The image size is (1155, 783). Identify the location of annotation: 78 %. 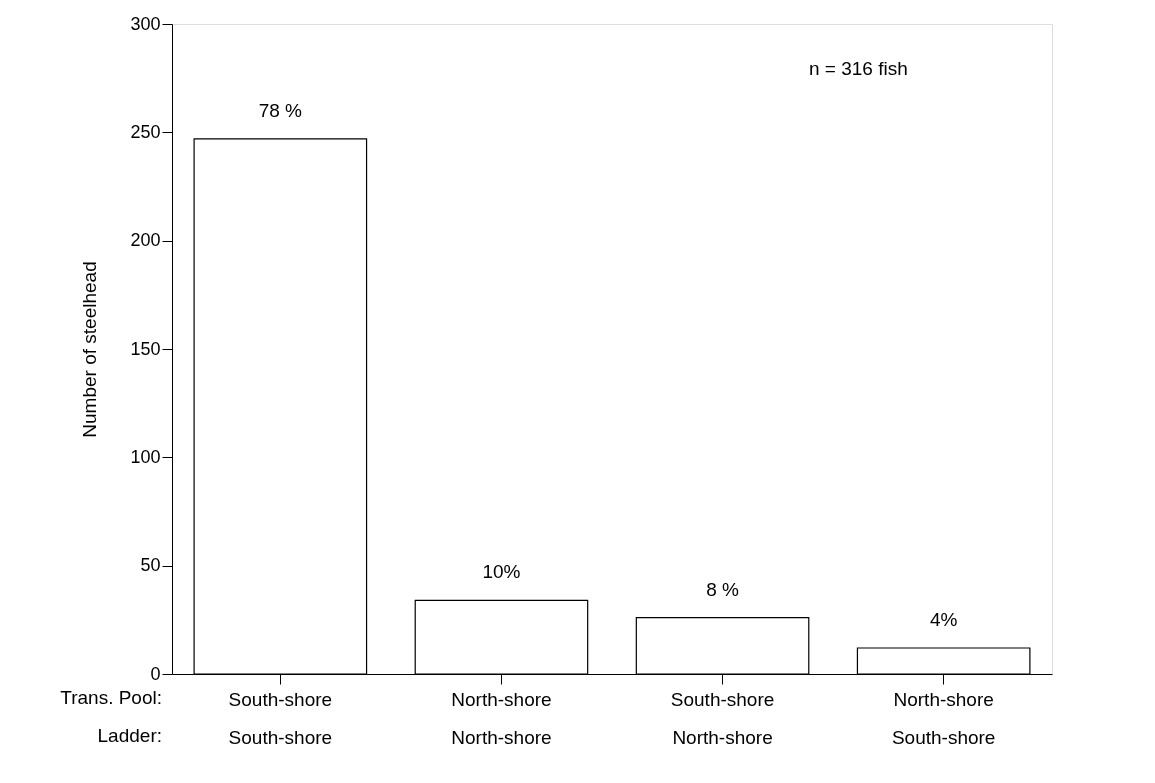
(280, 110).